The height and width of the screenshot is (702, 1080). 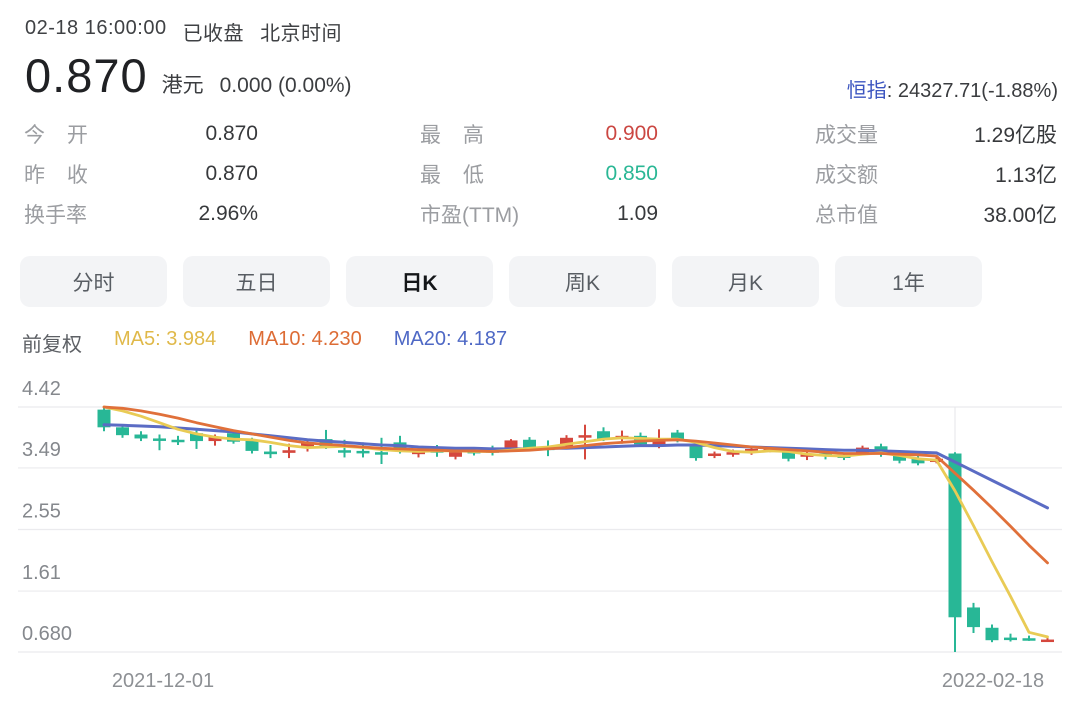 I want to click on stat-label: 今 开, so click(x=56, y=135).